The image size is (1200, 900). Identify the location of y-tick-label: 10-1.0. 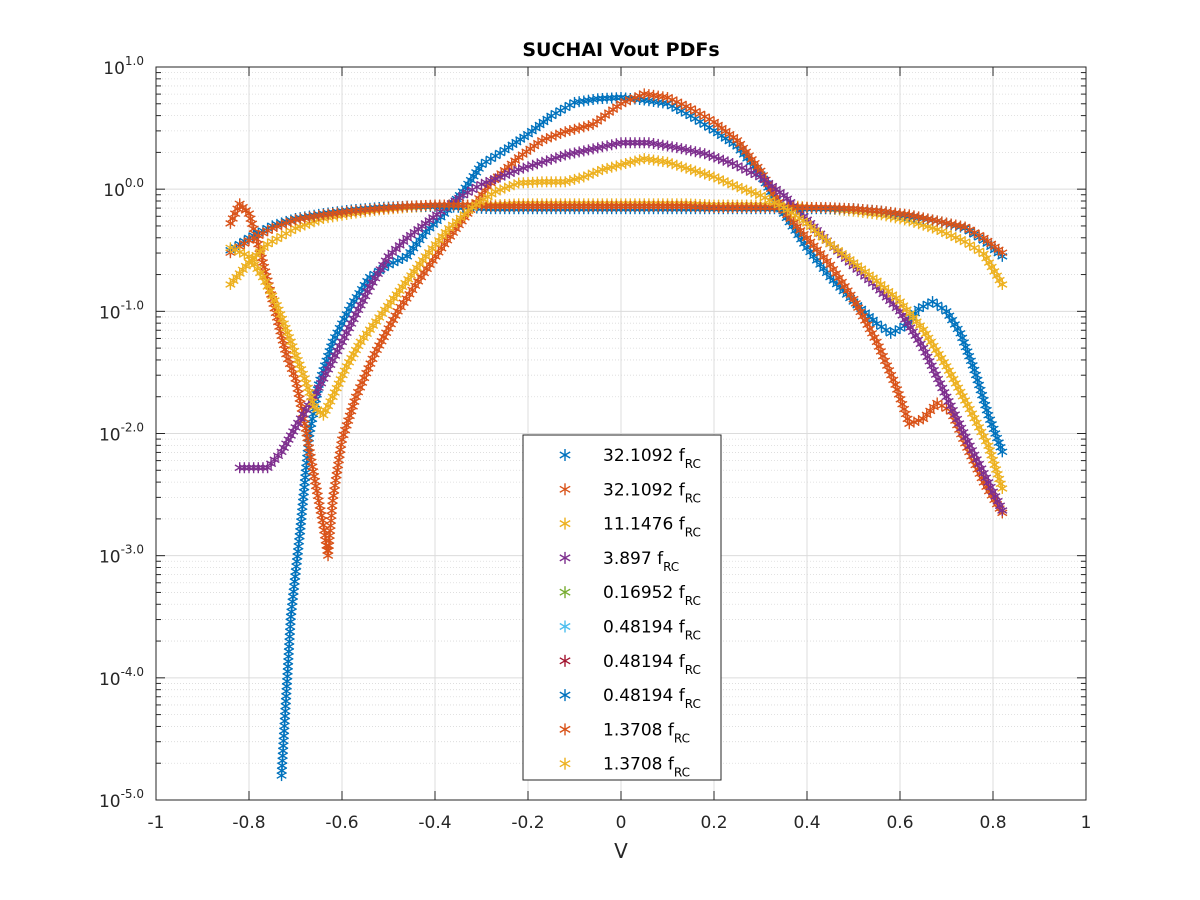
(121, 310).